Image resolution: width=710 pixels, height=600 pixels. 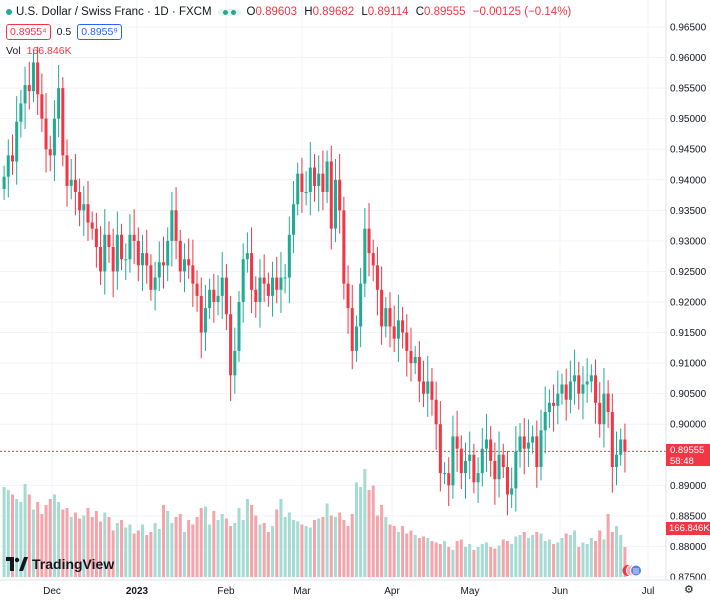 I want to click on tradingview-logo: TradingView, so click(x=60, y=564).